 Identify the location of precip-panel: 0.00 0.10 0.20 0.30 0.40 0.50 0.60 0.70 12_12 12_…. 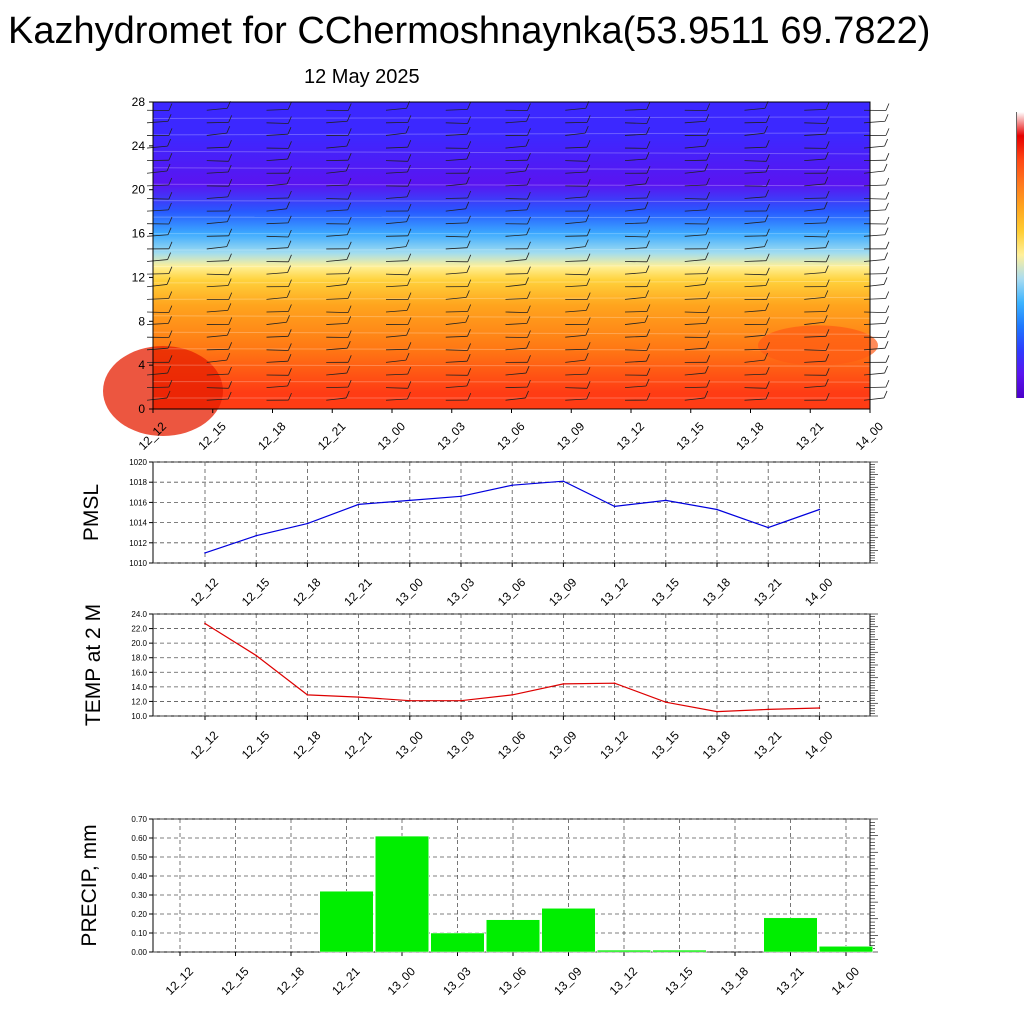
(478, 906).